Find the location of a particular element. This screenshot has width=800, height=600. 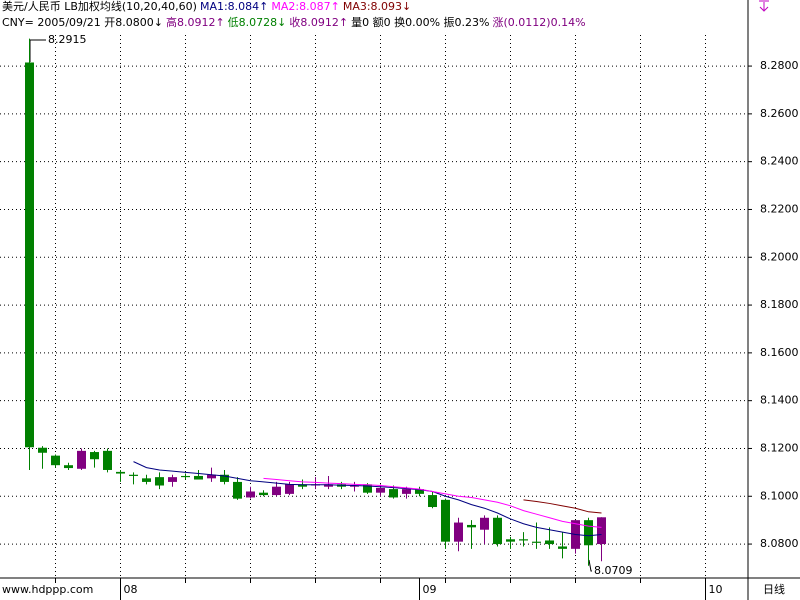

header-segment: 涨(0.0112)0.14% is located at coordinates (539, 22).